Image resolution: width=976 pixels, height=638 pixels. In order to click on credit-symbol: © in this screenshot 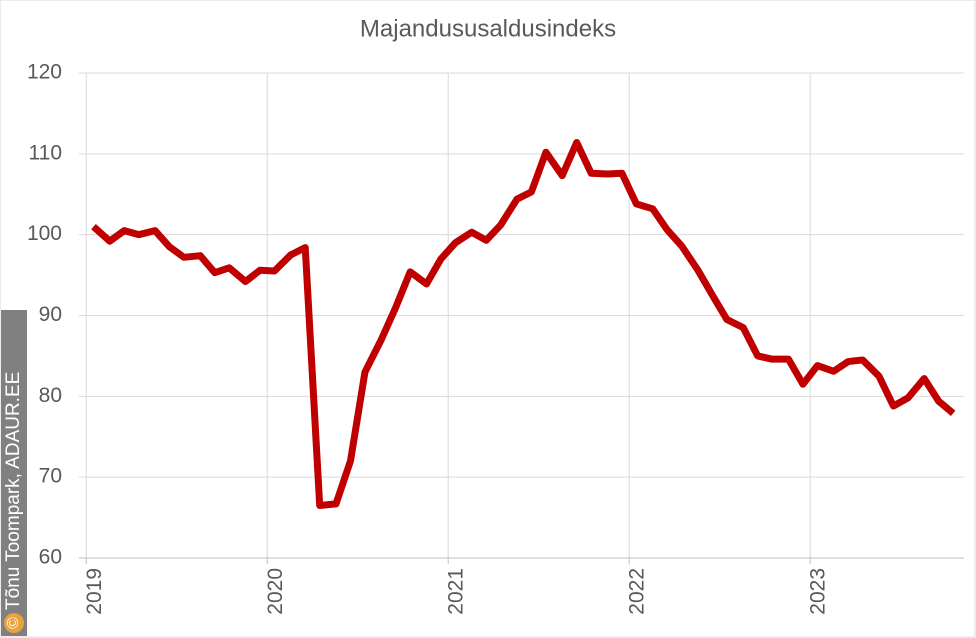, I will do `click(13, 623)`.